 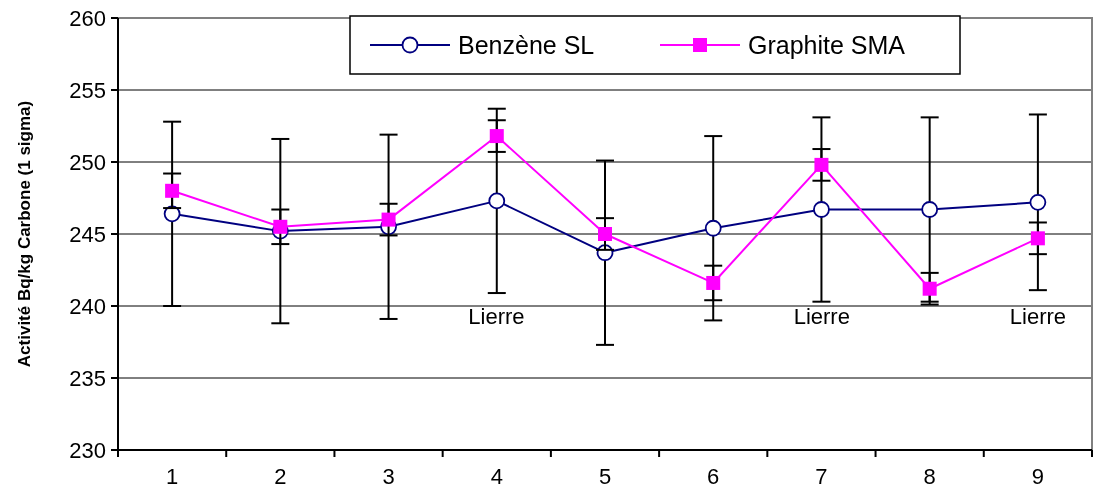 I want to click on y-tick-label: 260, so click(x=87, y=18).